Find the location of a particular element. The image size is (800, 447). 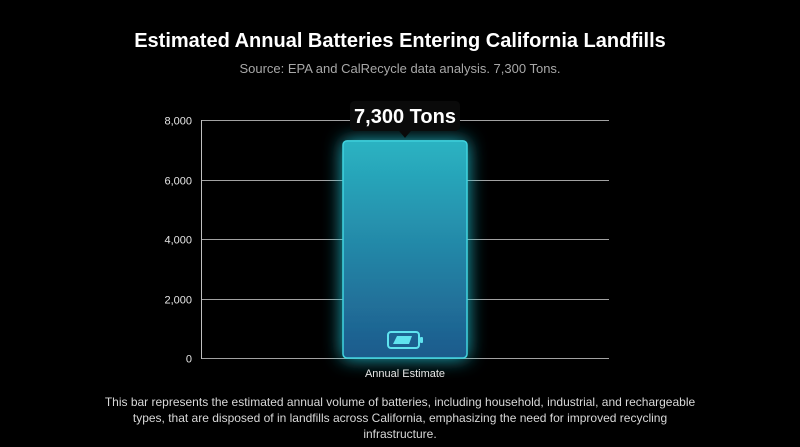

data-label: 7,300 Tons is located at coordinates (405, 117).